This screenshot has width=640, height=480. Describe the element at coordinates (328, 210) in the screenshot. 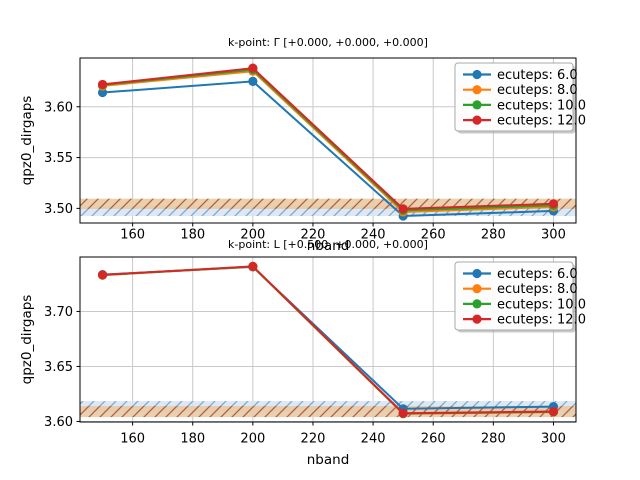

I see `convergence-window-blue-hatch` at that location.